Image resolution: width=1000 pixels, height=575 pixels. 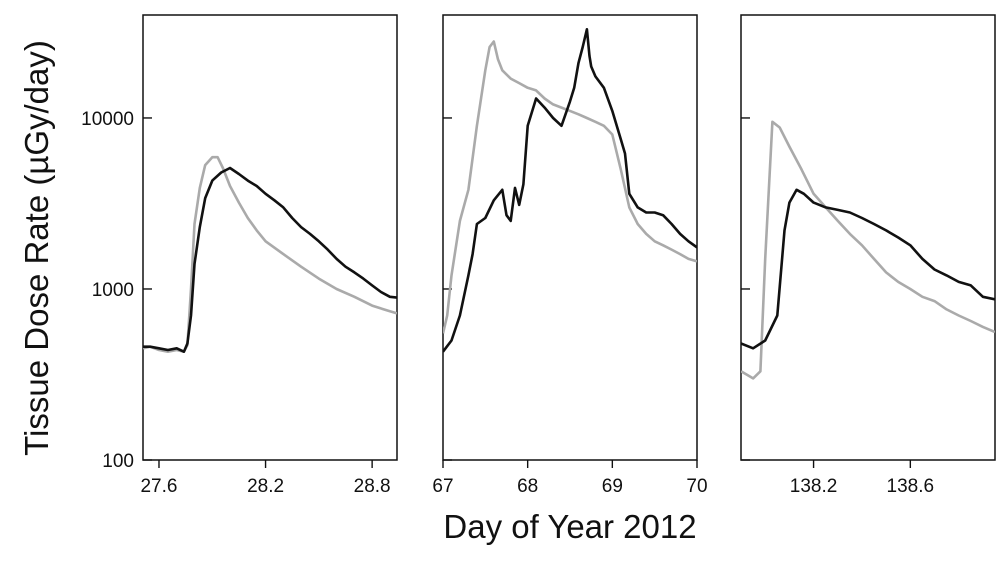 What do you see at coordinates (696, 486) in the screenshot?
I see `x-tick-label: 70` at bounding box center [696, 486].